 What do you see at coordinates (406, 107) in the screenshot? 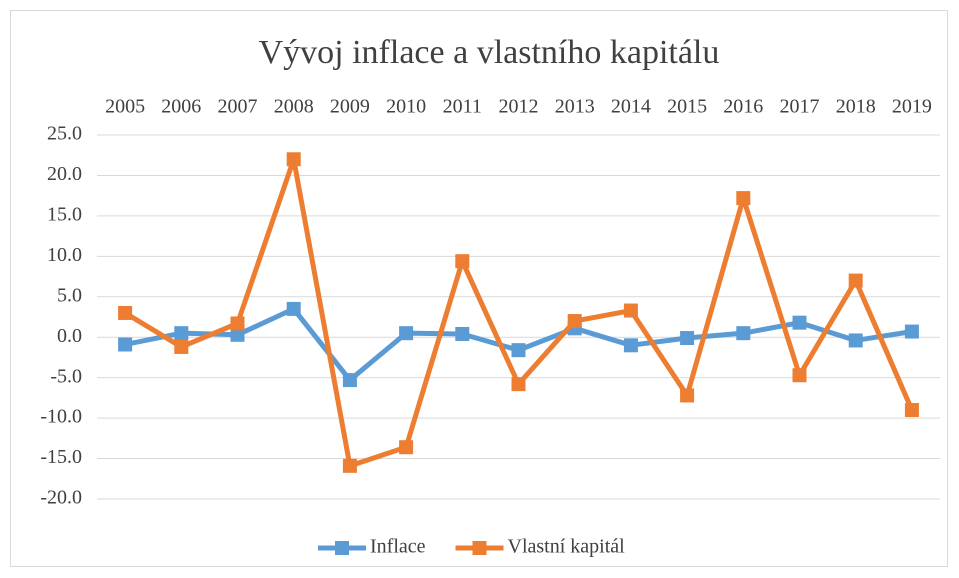
I see `x-tick-label: 2010` at bounding box center [406, 107].